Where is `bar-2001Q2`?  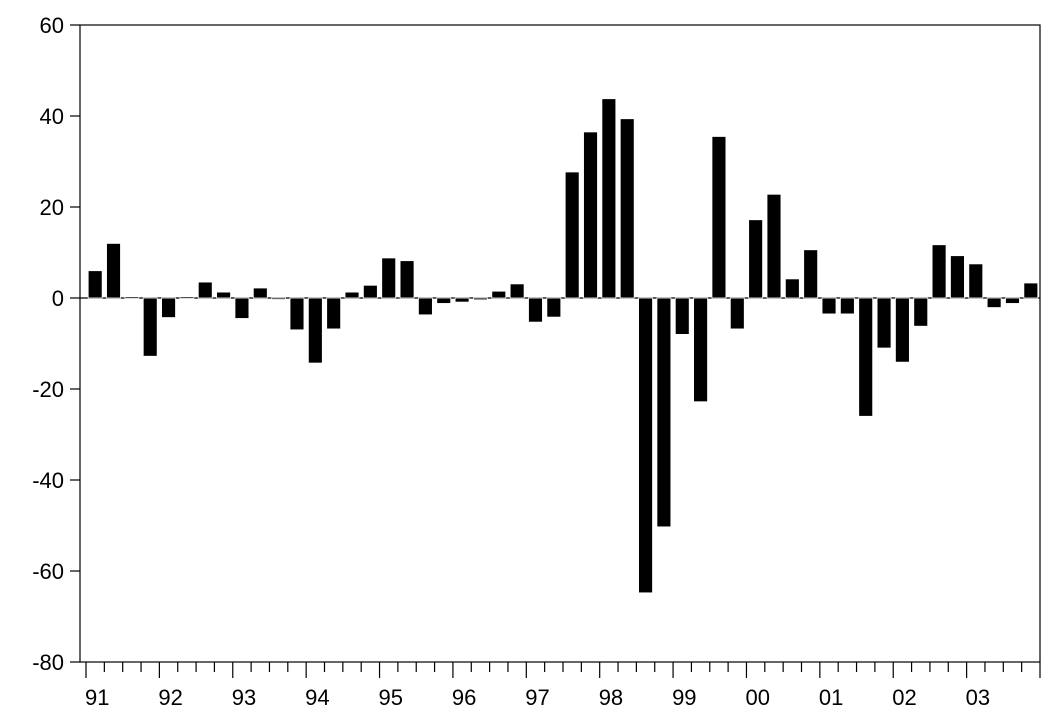
bar-2001Q2 is located at coordinates (847, 306).